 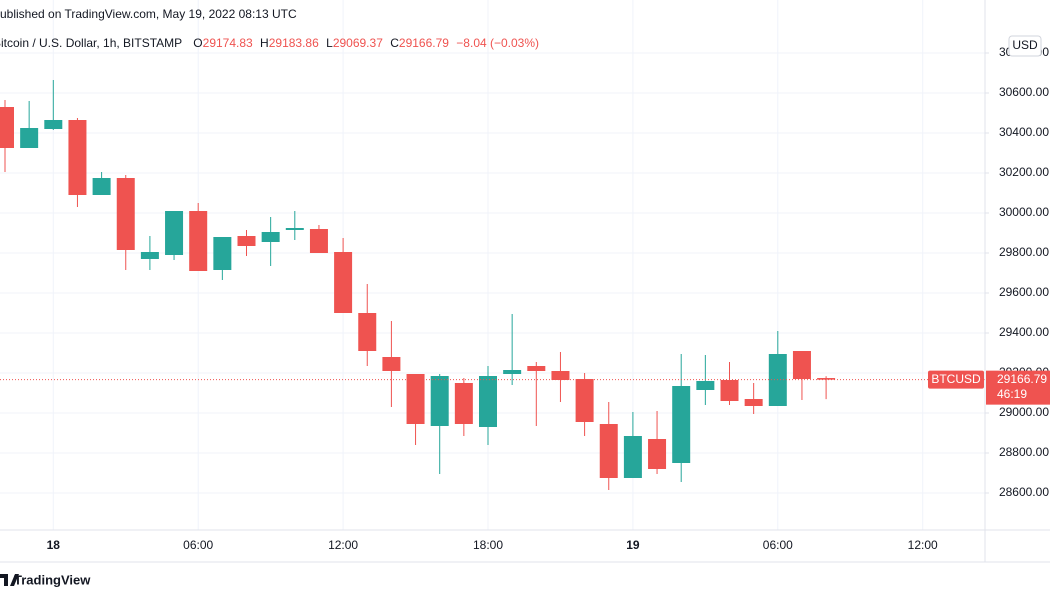 What do you see at coordinates (497, 43) in the screenshot?
I see `change: −8.04 (−0.03%)` at bounding box center [497, 43].